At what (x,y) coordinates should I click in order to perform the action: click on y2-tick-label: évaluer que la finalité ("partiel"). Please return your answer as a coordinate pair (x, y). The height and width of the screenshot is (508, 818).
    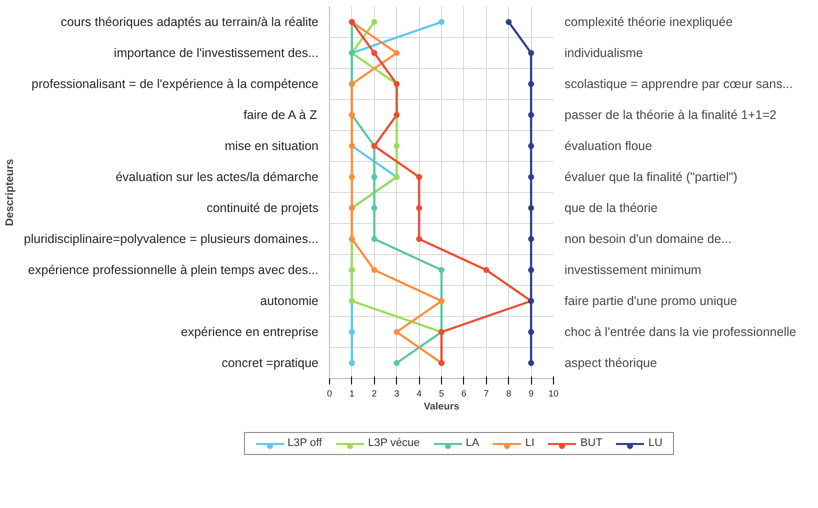
    Looking at the image, I should click on (651, 177).